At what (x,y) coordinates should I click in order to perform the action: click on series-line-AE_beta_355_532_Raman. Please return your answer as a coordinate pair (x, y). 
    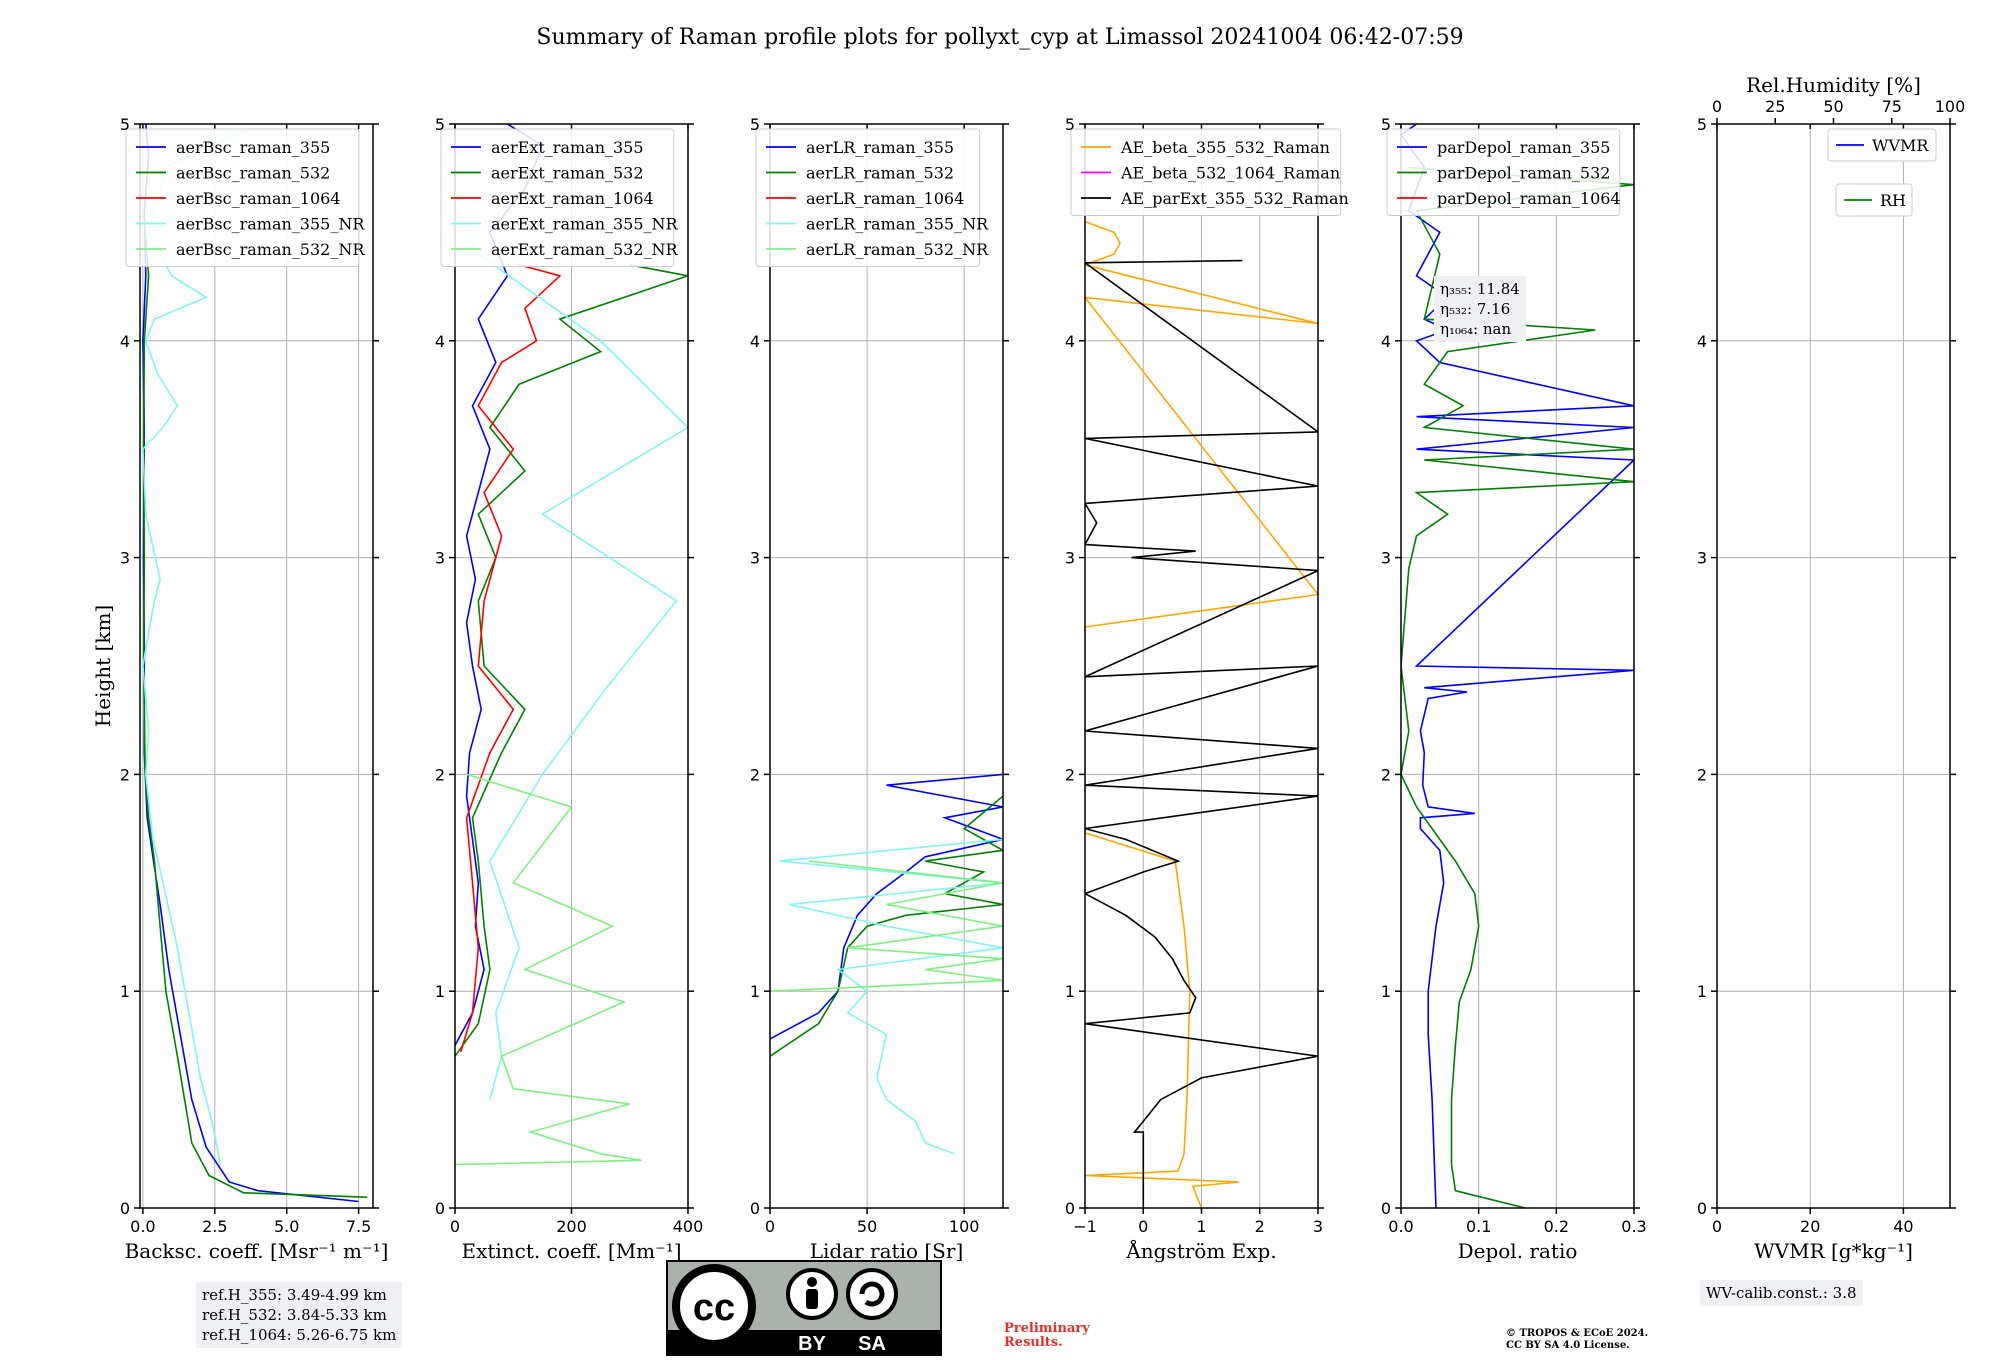
    Looking at the image, I should click on (1201, 714).